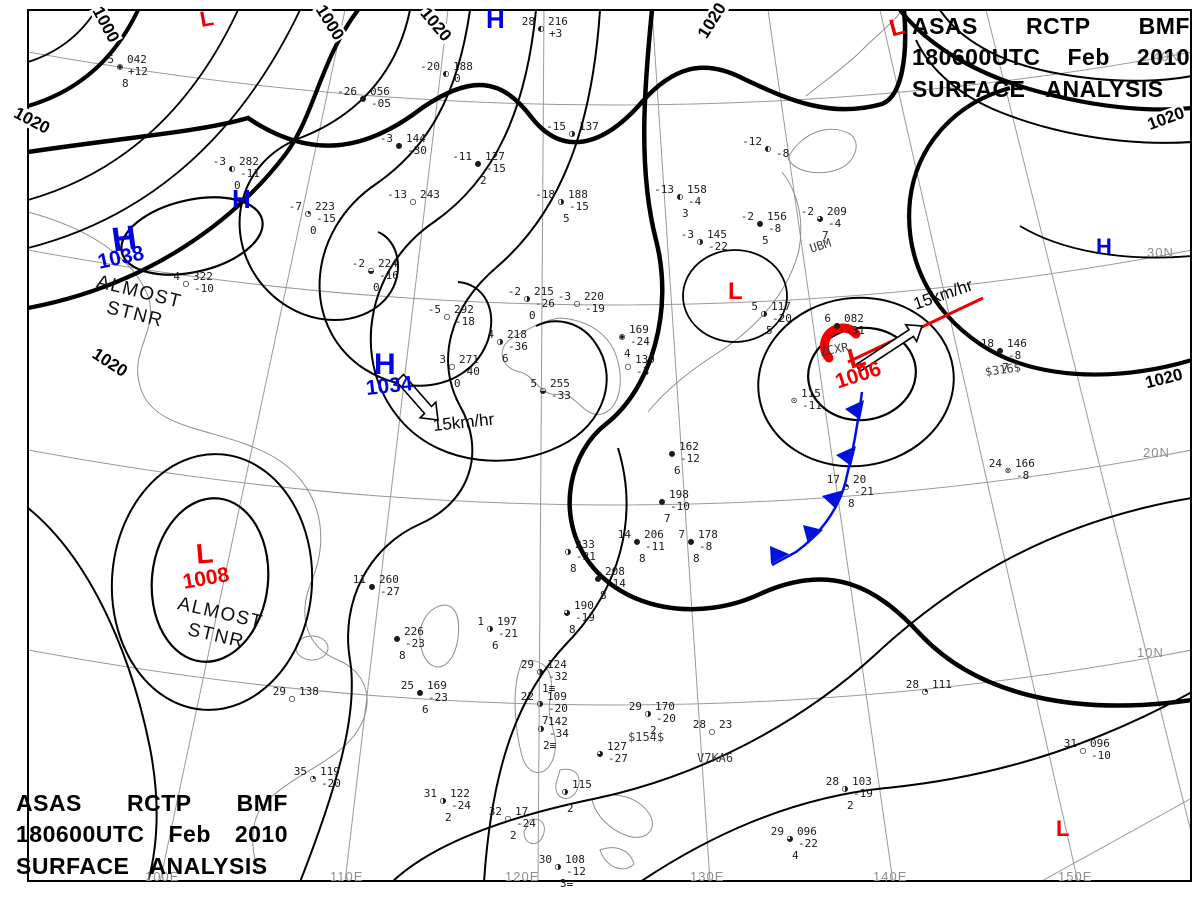 The width and height of the screenshot is (1200, 900). What do you see at coordinates (152, 834) in the screenshot?
I see `title-line: 180600UTC Feb 2010` at bounding box center [152, 834].